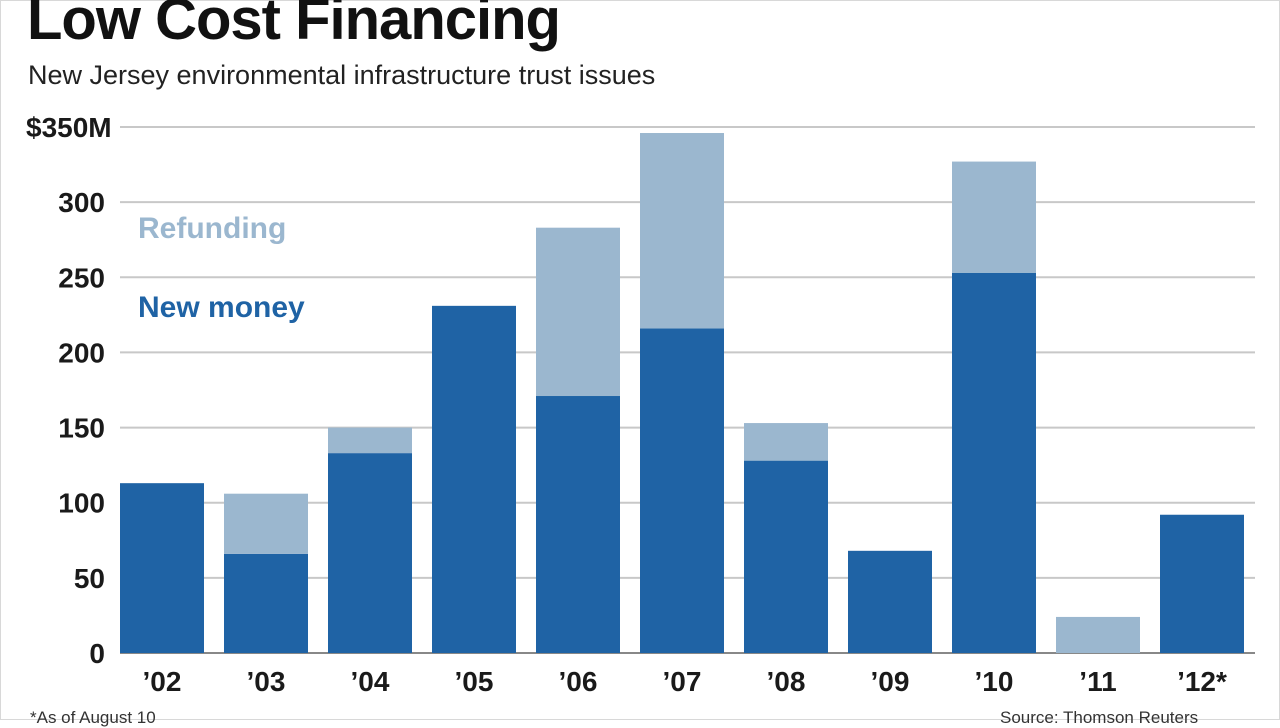 The height and width of the screenshot is (728, 1280). I want to click on x-tick-label: ’03, so click(266, 681).